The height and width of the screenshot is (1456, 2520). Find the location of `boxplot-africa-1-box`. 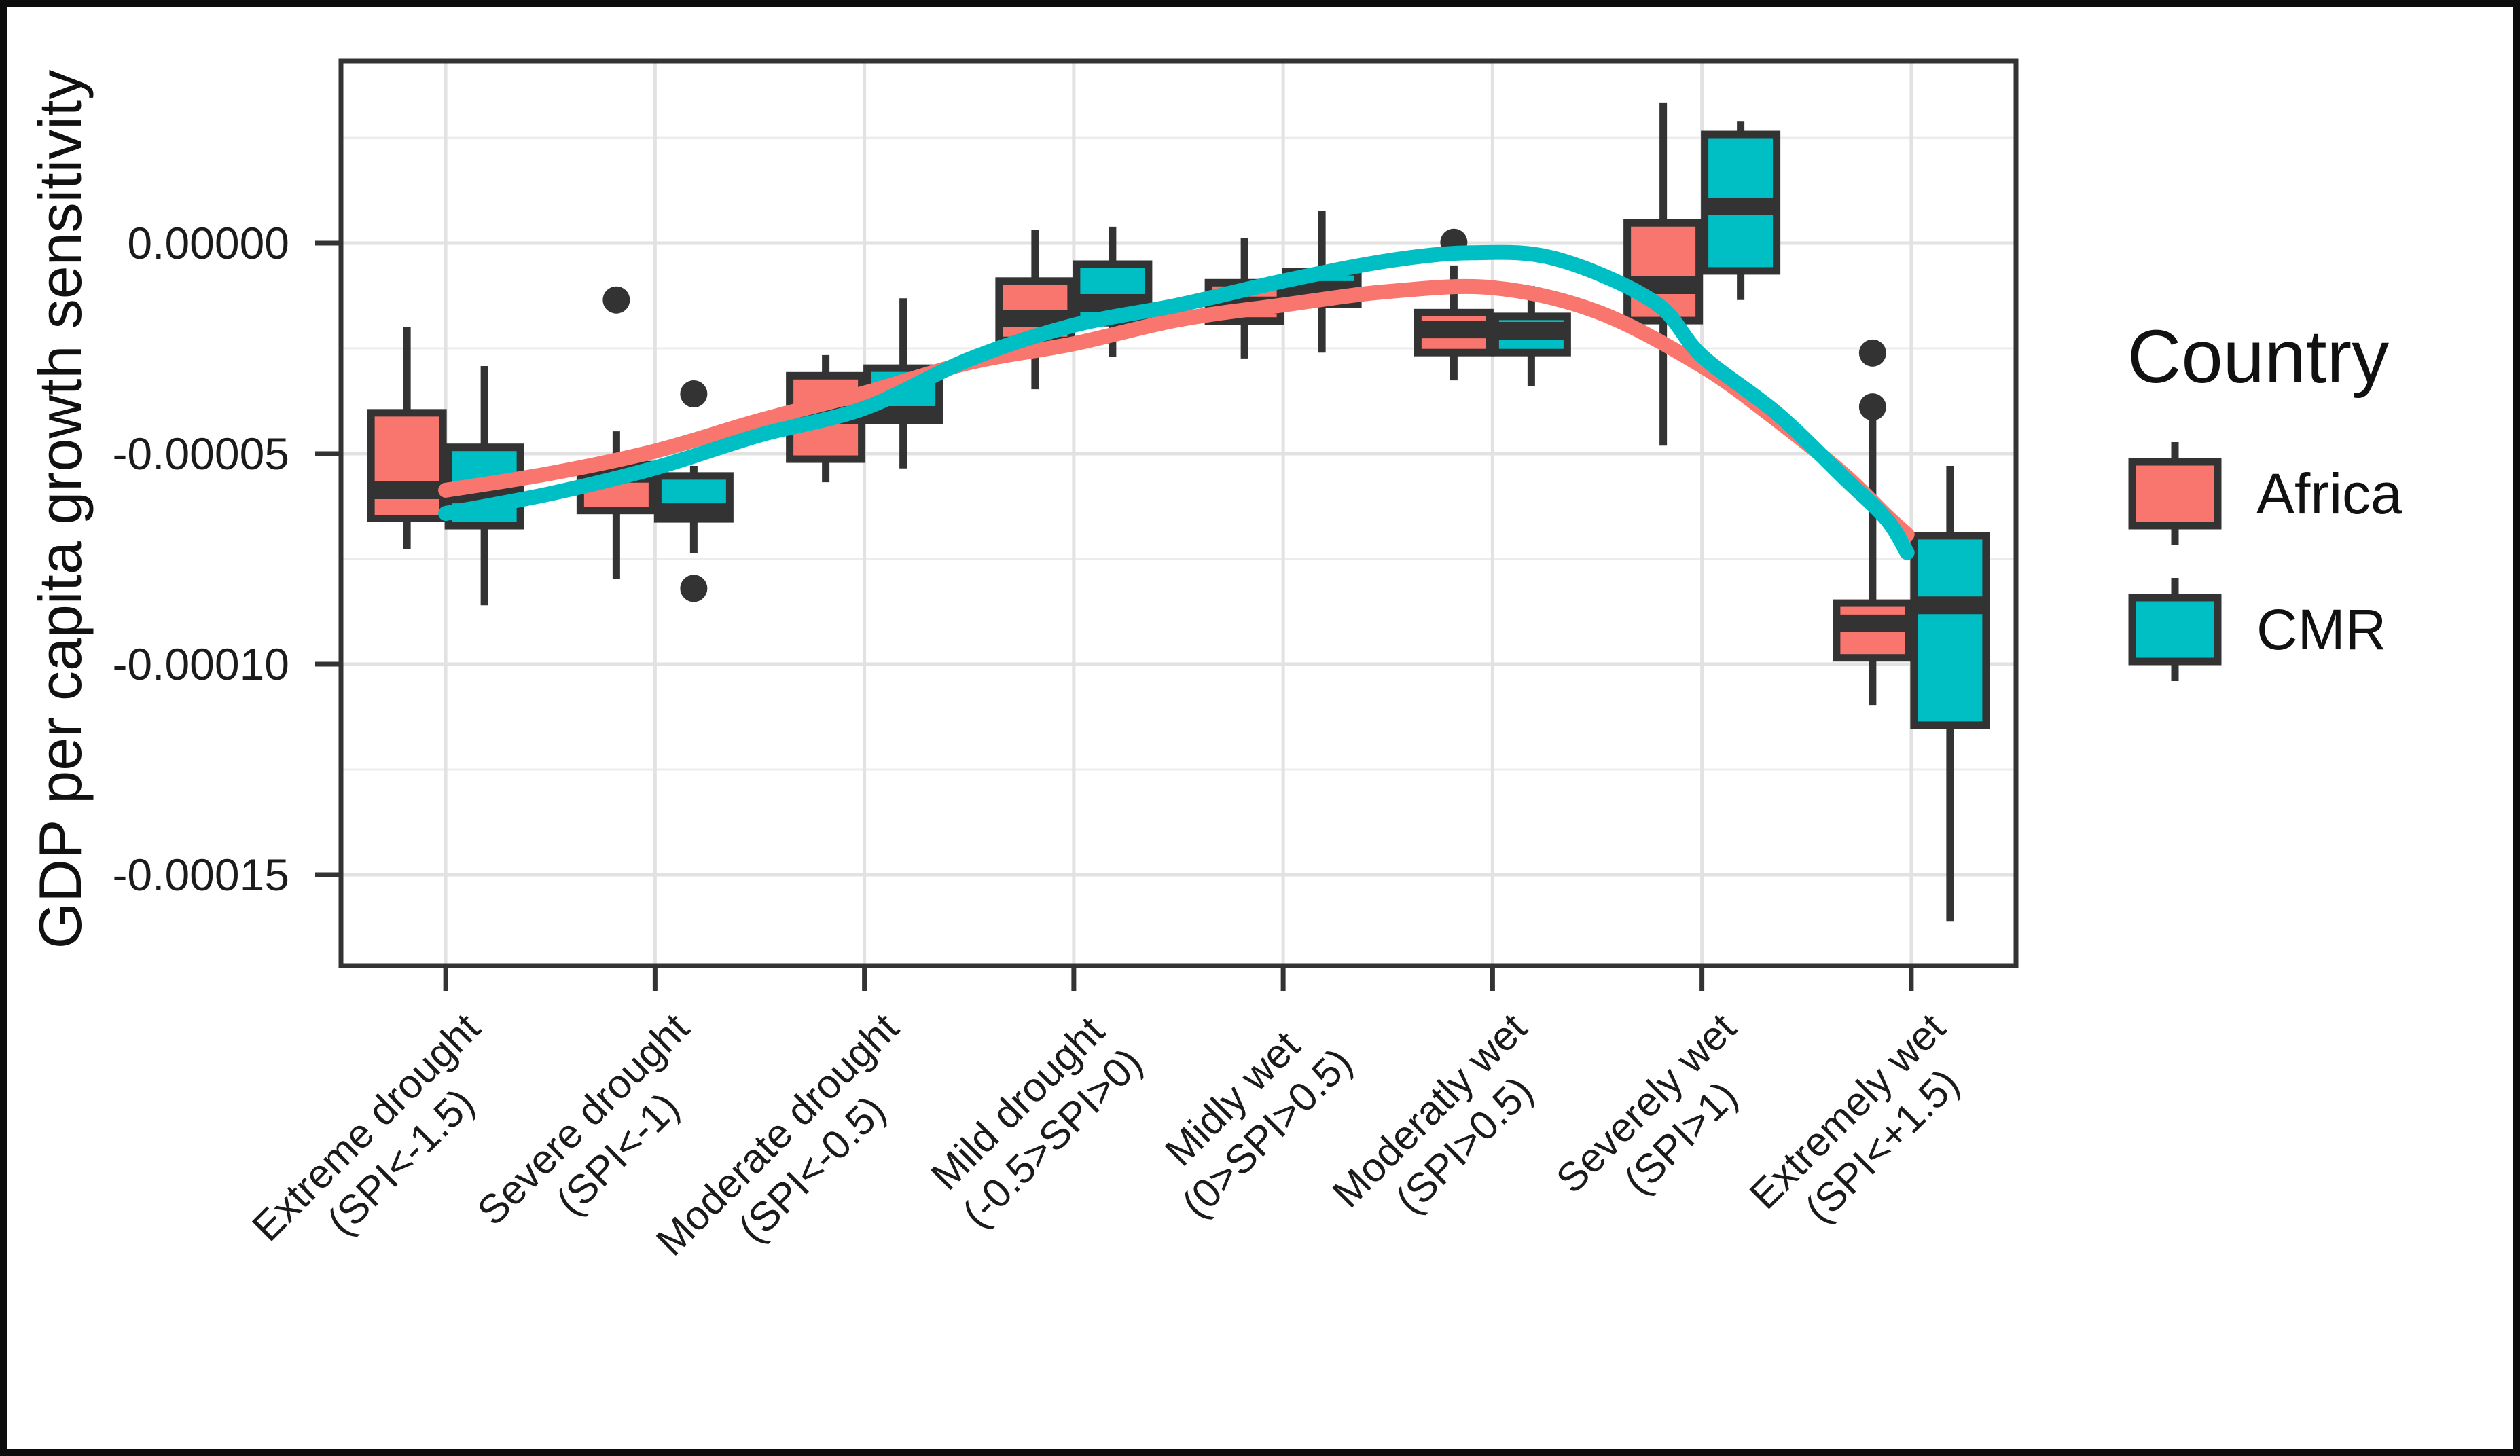

boxplot-africa-1-box is located at coordinates (407, 465).